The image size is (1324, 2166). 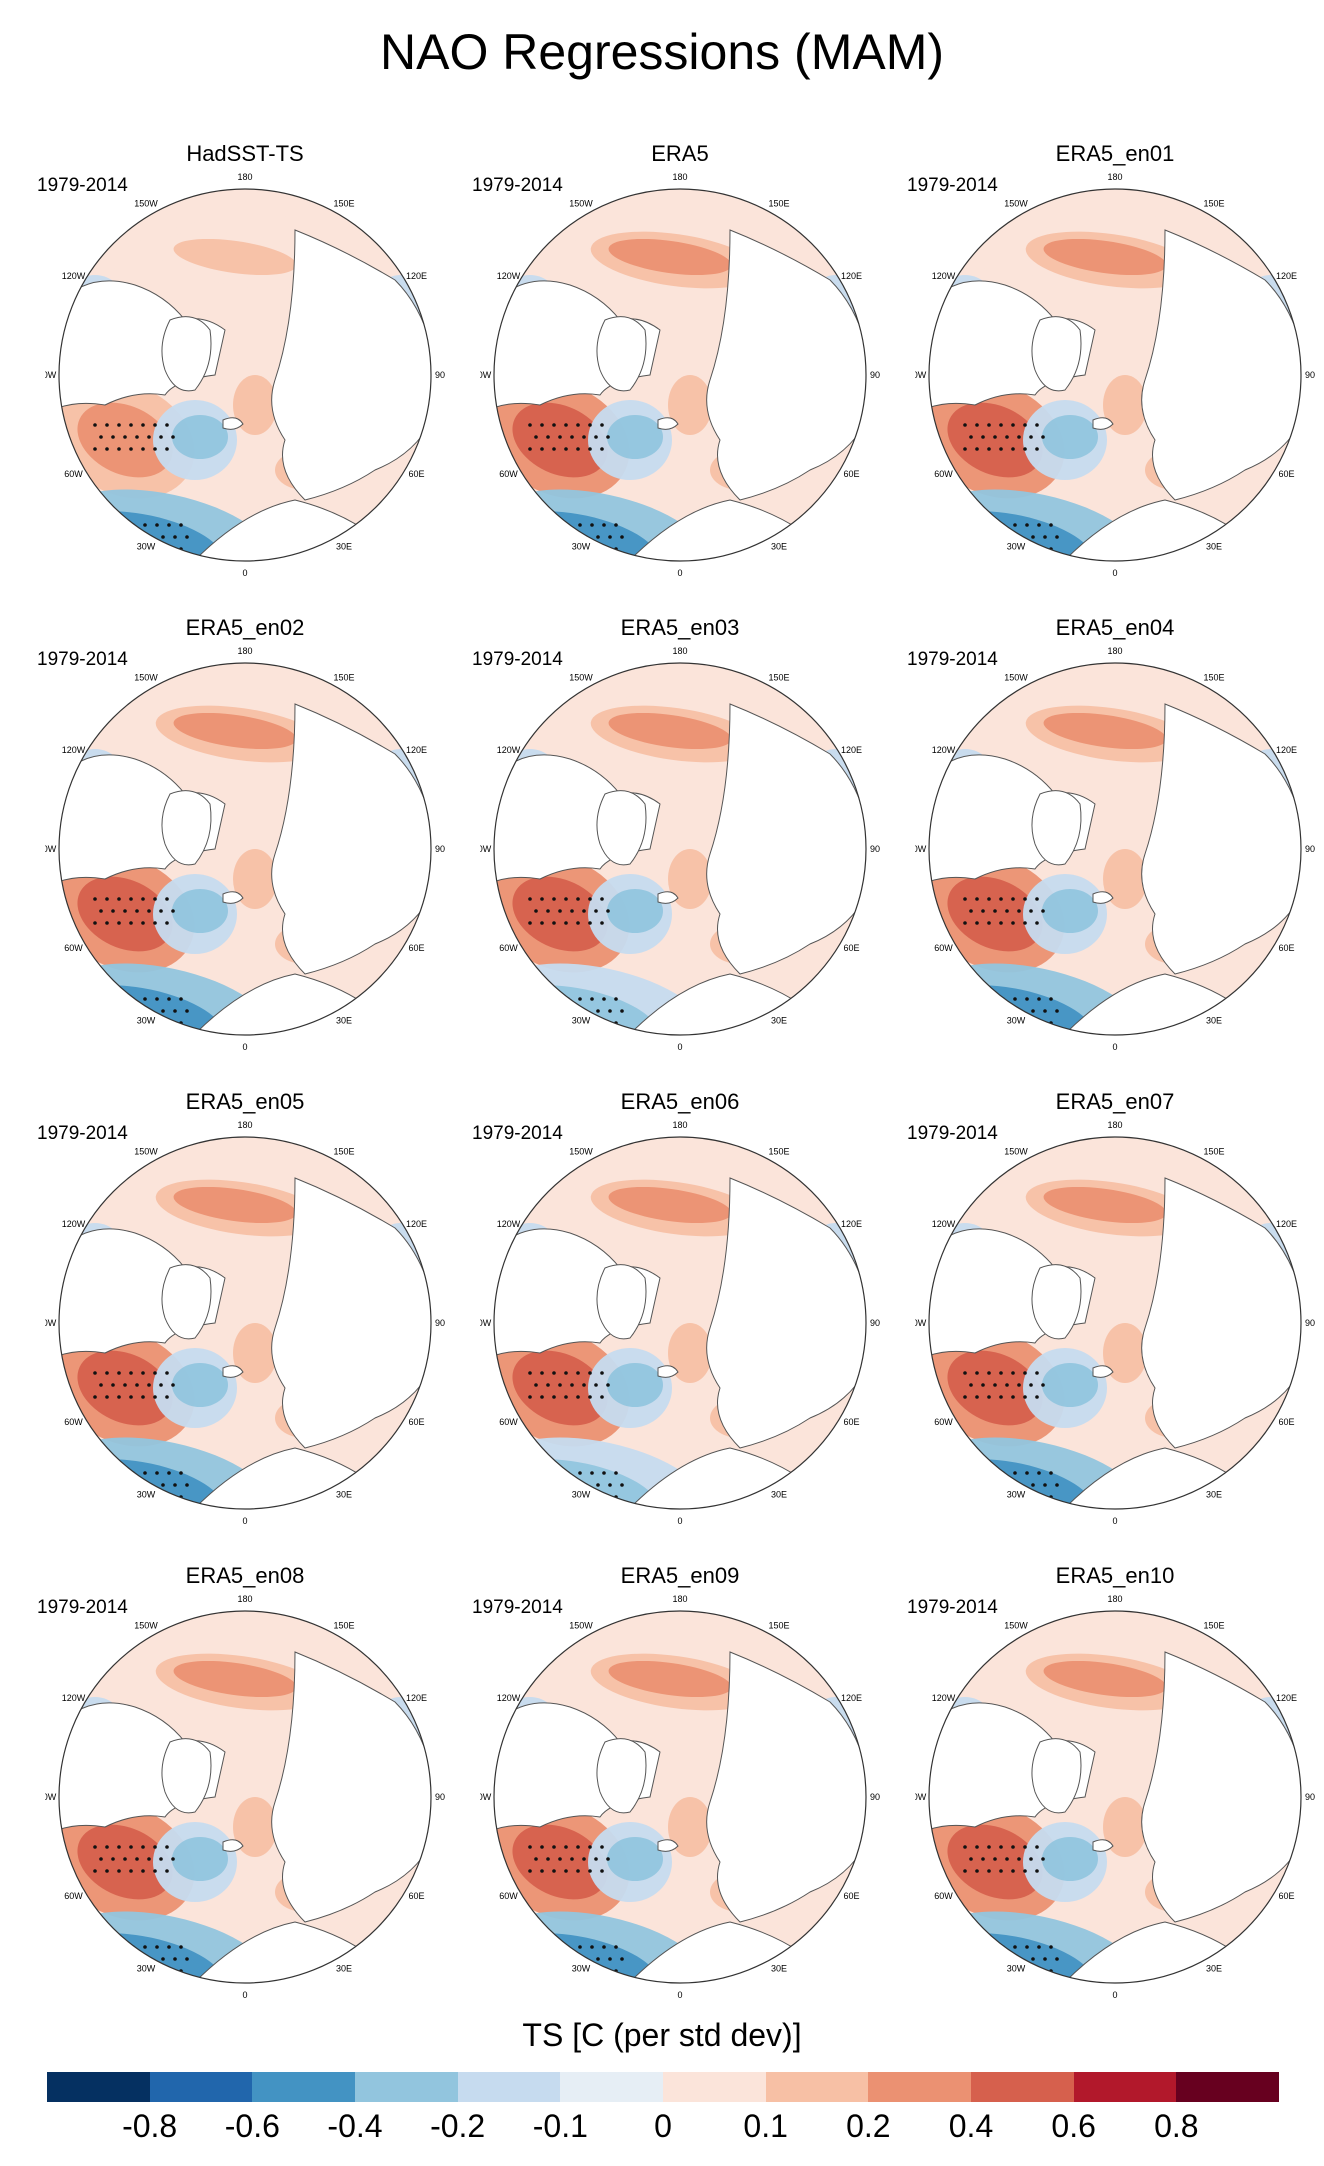 I want to click on panel-title: HadSST-TS, so click(x=245, y=153).